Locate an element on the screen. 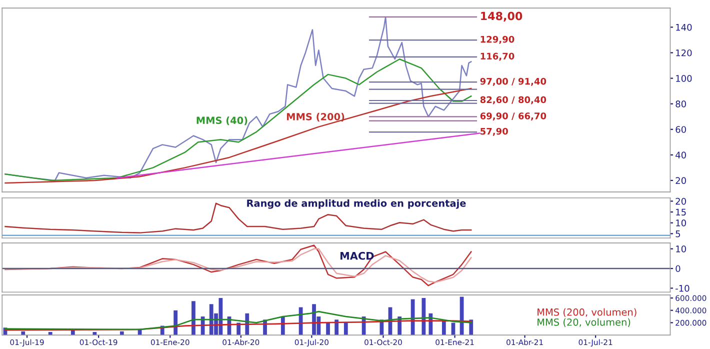 This screenshot has height=349, width=710. ref-line-label: 116,70 is located at coordinates (497, 56).